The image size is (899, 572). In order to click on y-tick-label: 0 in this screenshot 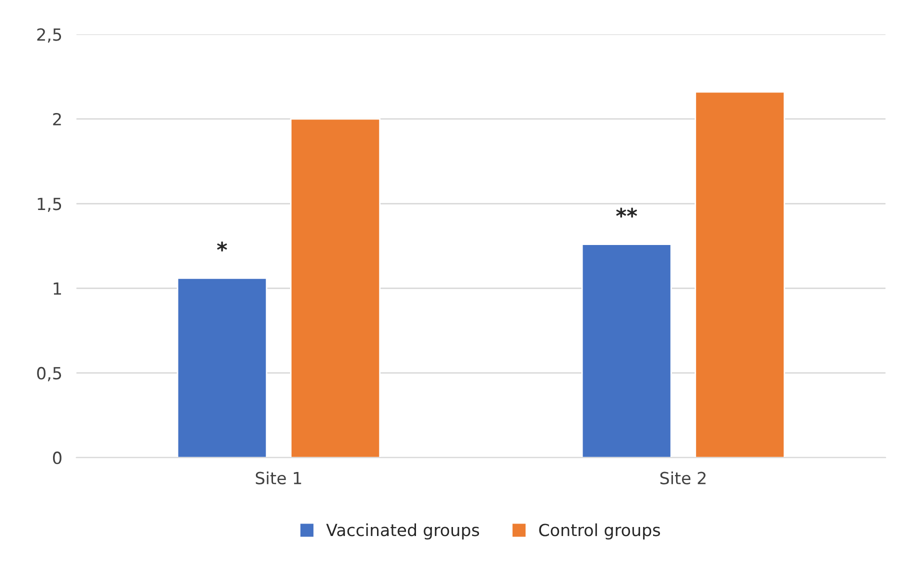, I will do `click(57, 458)`.